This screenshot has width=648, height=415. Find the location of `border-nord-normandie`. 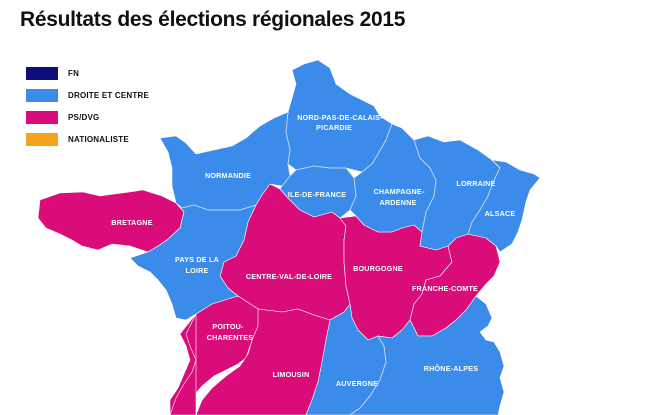

border-nord-normandie is located at coordinates (288, 144).